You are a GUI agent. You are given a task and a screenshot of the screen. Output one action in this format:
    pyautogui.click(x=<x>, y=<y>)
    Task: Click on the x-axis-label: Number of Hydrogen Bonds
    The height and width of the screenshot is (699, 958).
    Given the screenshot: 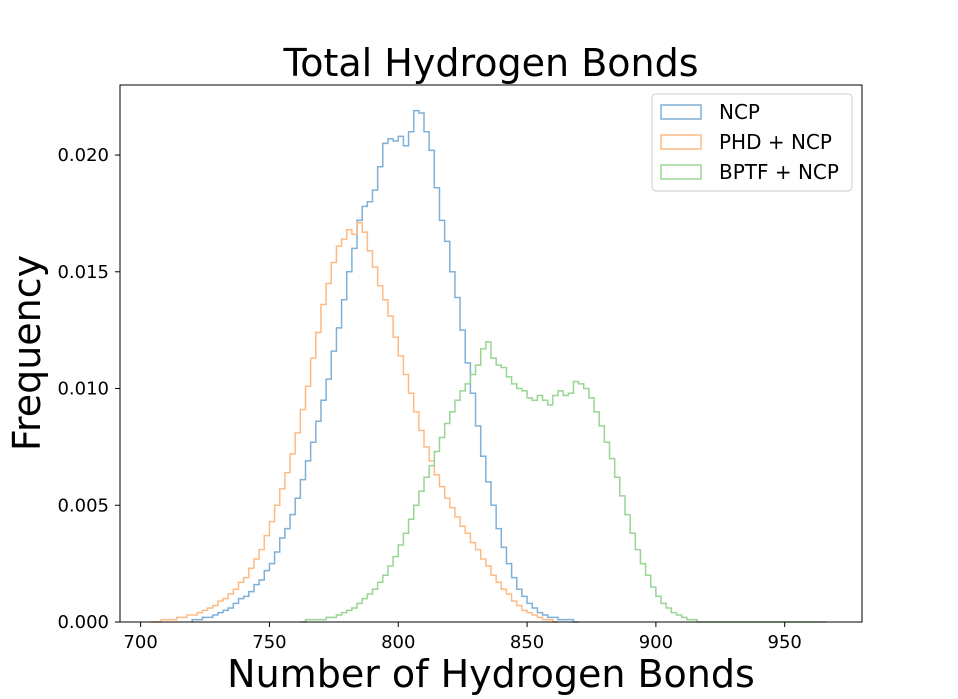 What is the action you would take?
    pyautogui.click(x=491, y=674)
    